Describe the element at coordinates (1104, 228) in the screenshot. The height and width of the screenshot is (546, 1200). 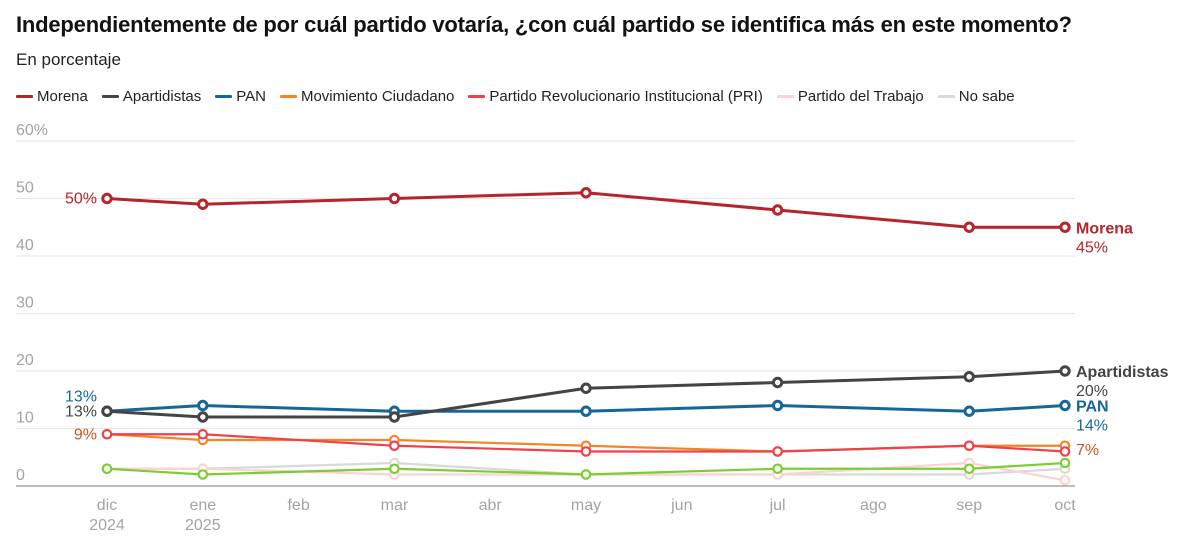
I see `end-series-name: Morena` at that location.